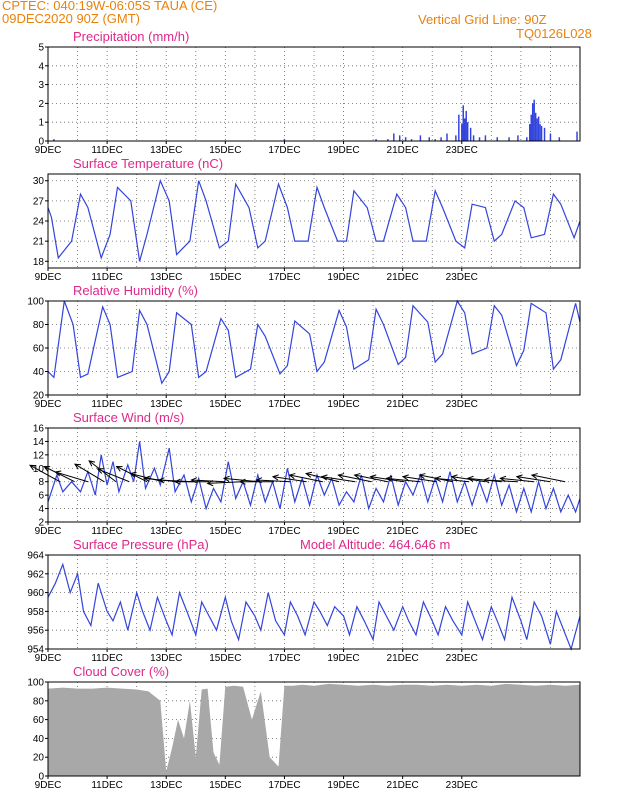  I want to click on wind-xtick-label: 17DEC, so click(284, 531).